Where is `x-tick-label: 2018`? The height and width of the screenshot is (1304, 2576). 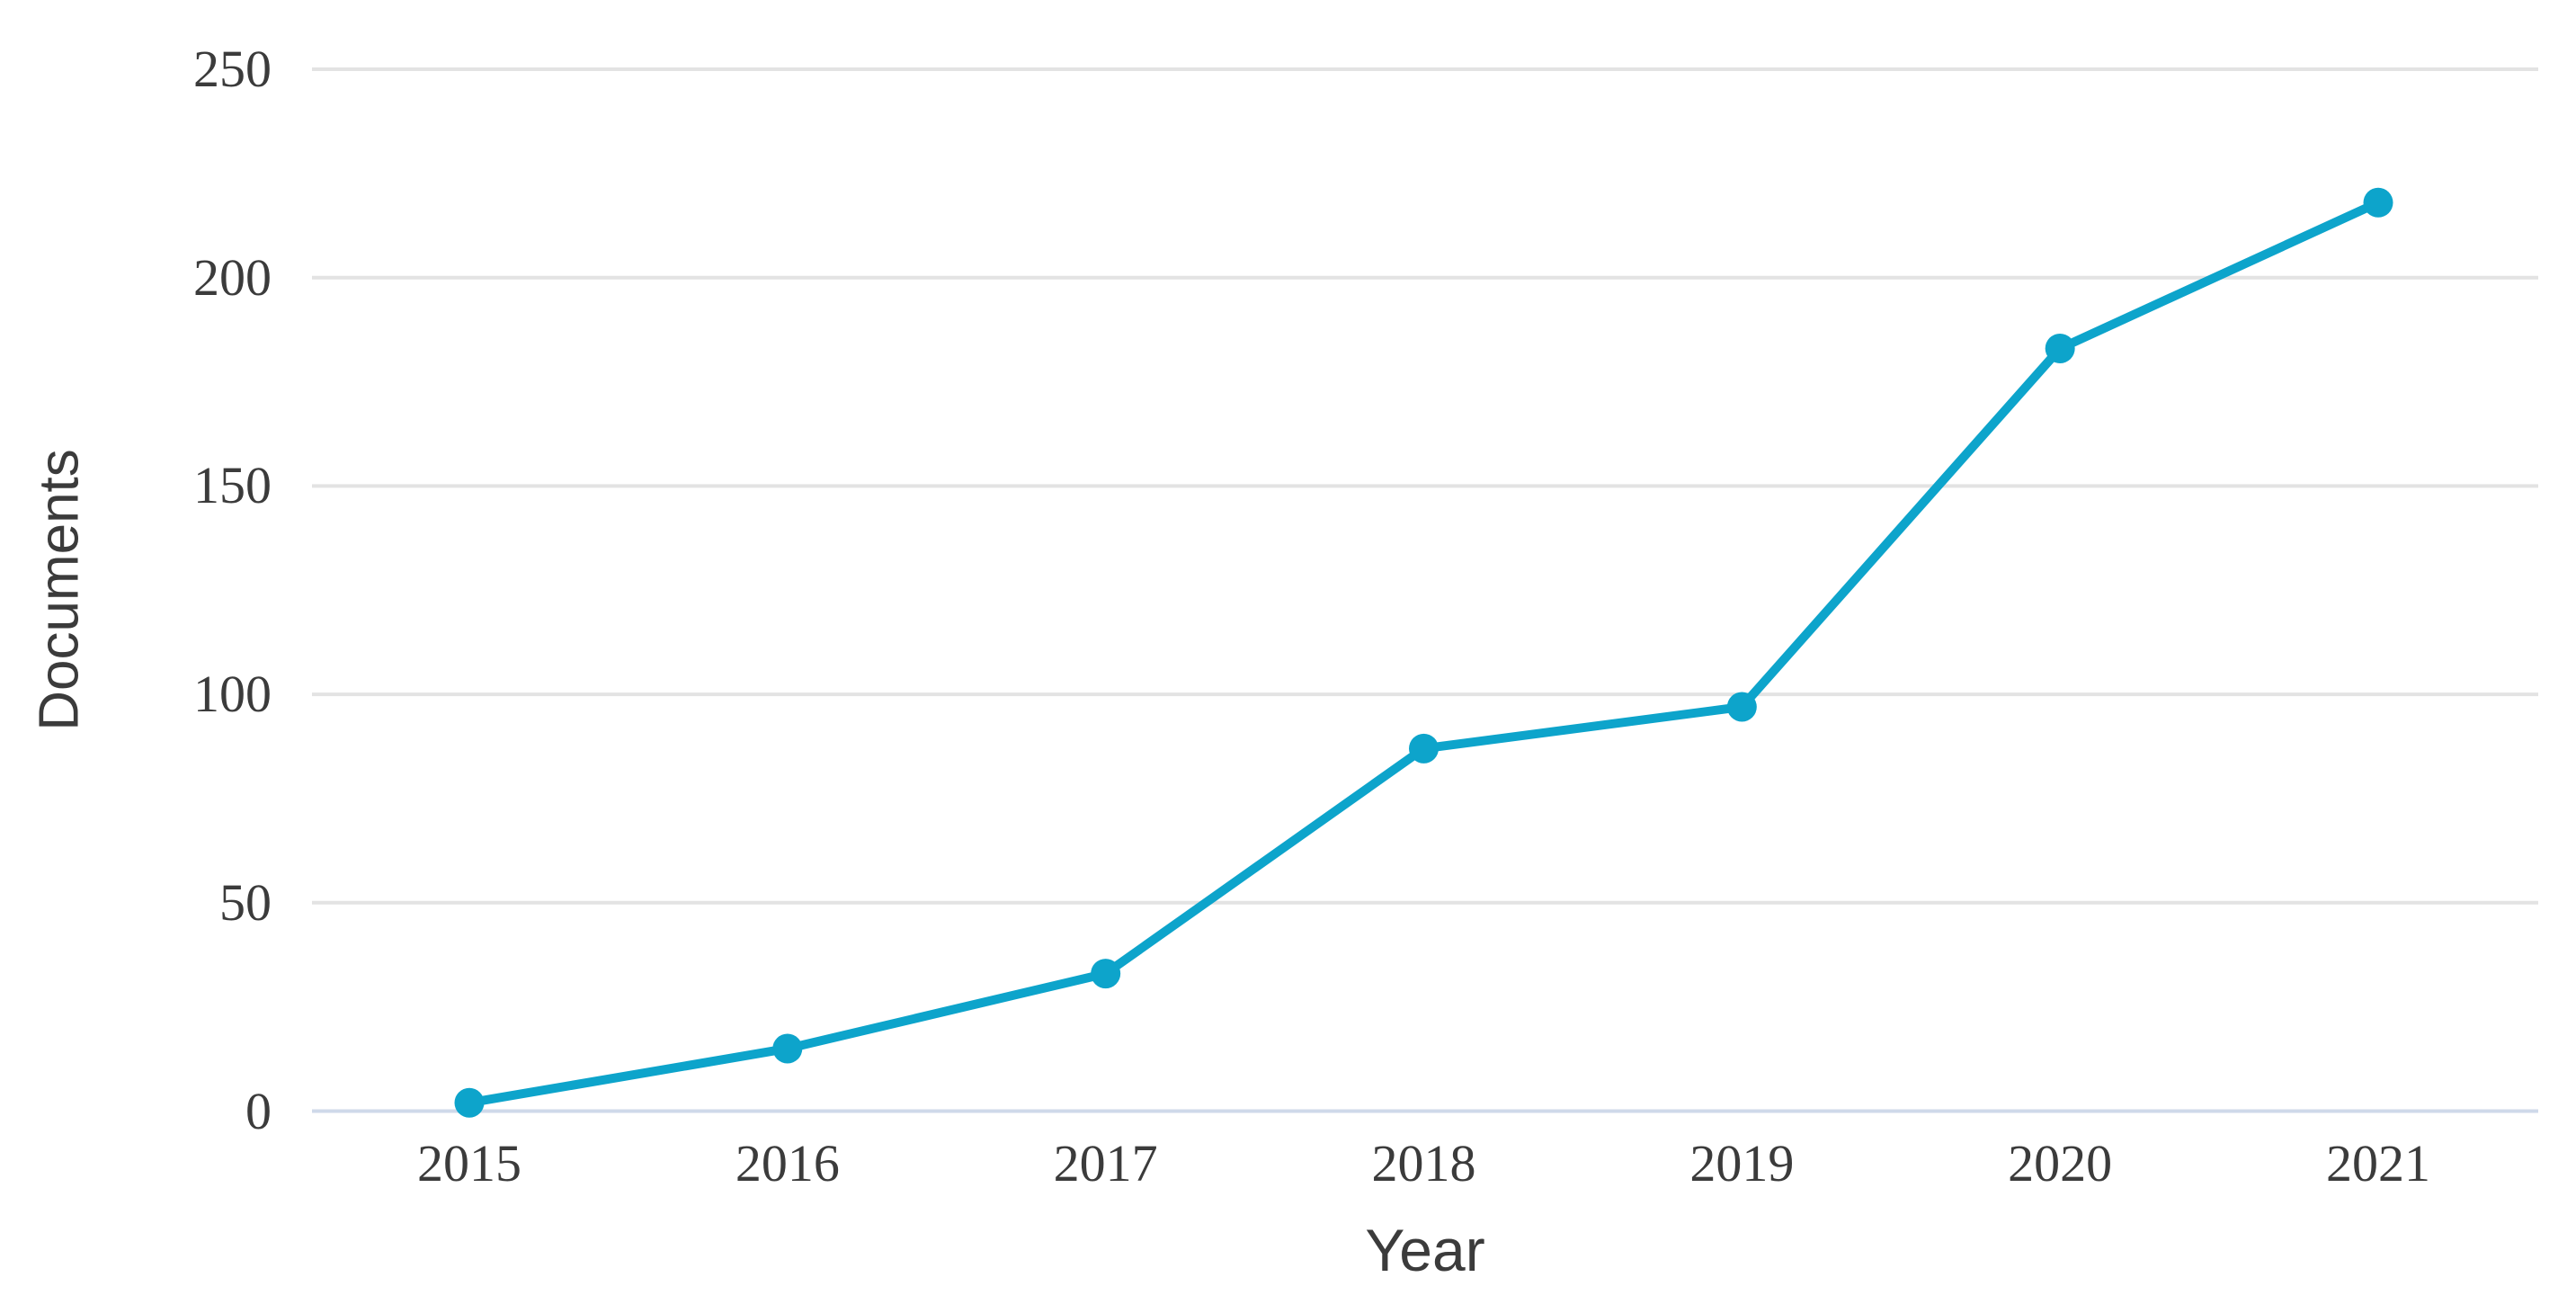
x-tick-label: 2018 is located at coordinates (1424, 1163).